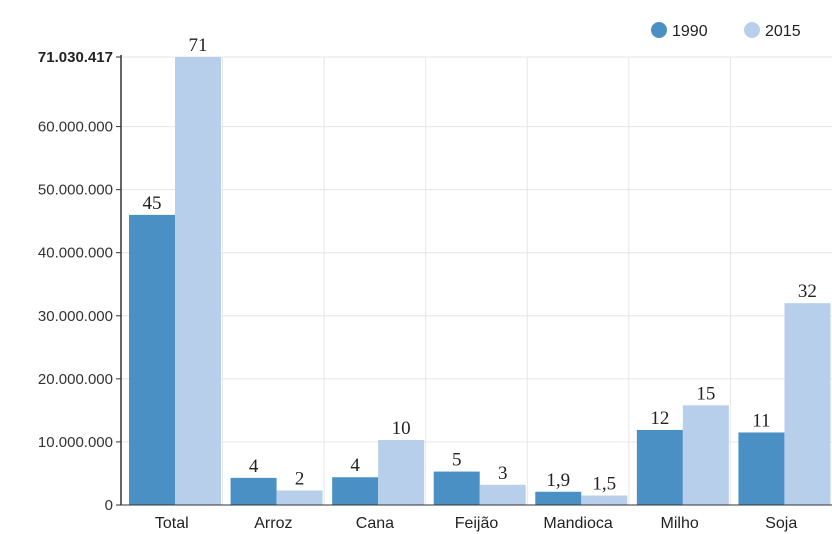  I want to click on data-label-1990-0: 45, so click(152, 203).